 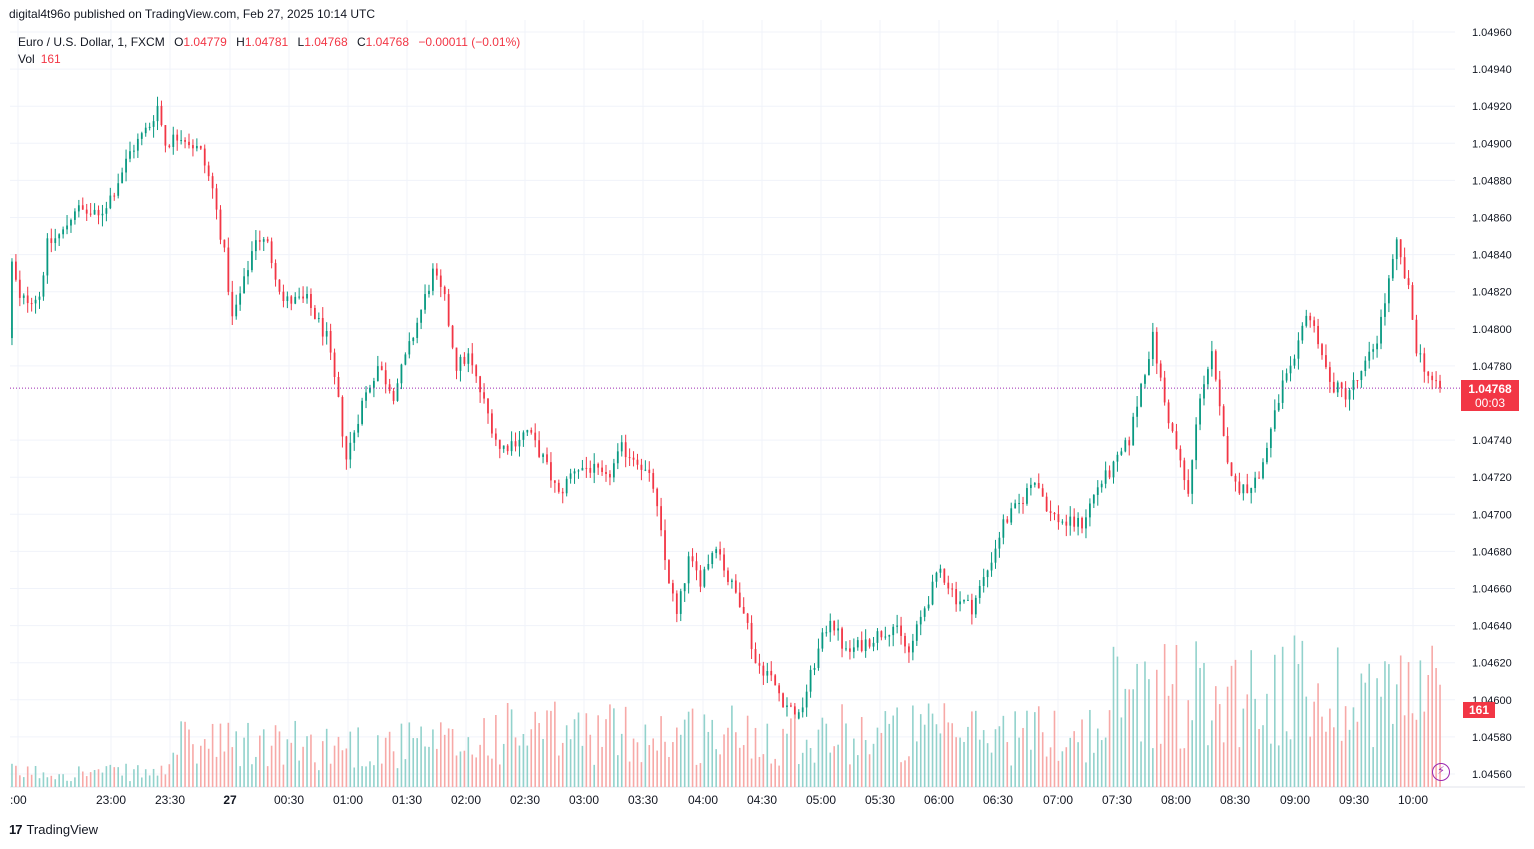 What do you see at coordinates (1441, 772) in the screenshot?
I see `lightning-icon: ⚡` at bounding box center [1441, 772].